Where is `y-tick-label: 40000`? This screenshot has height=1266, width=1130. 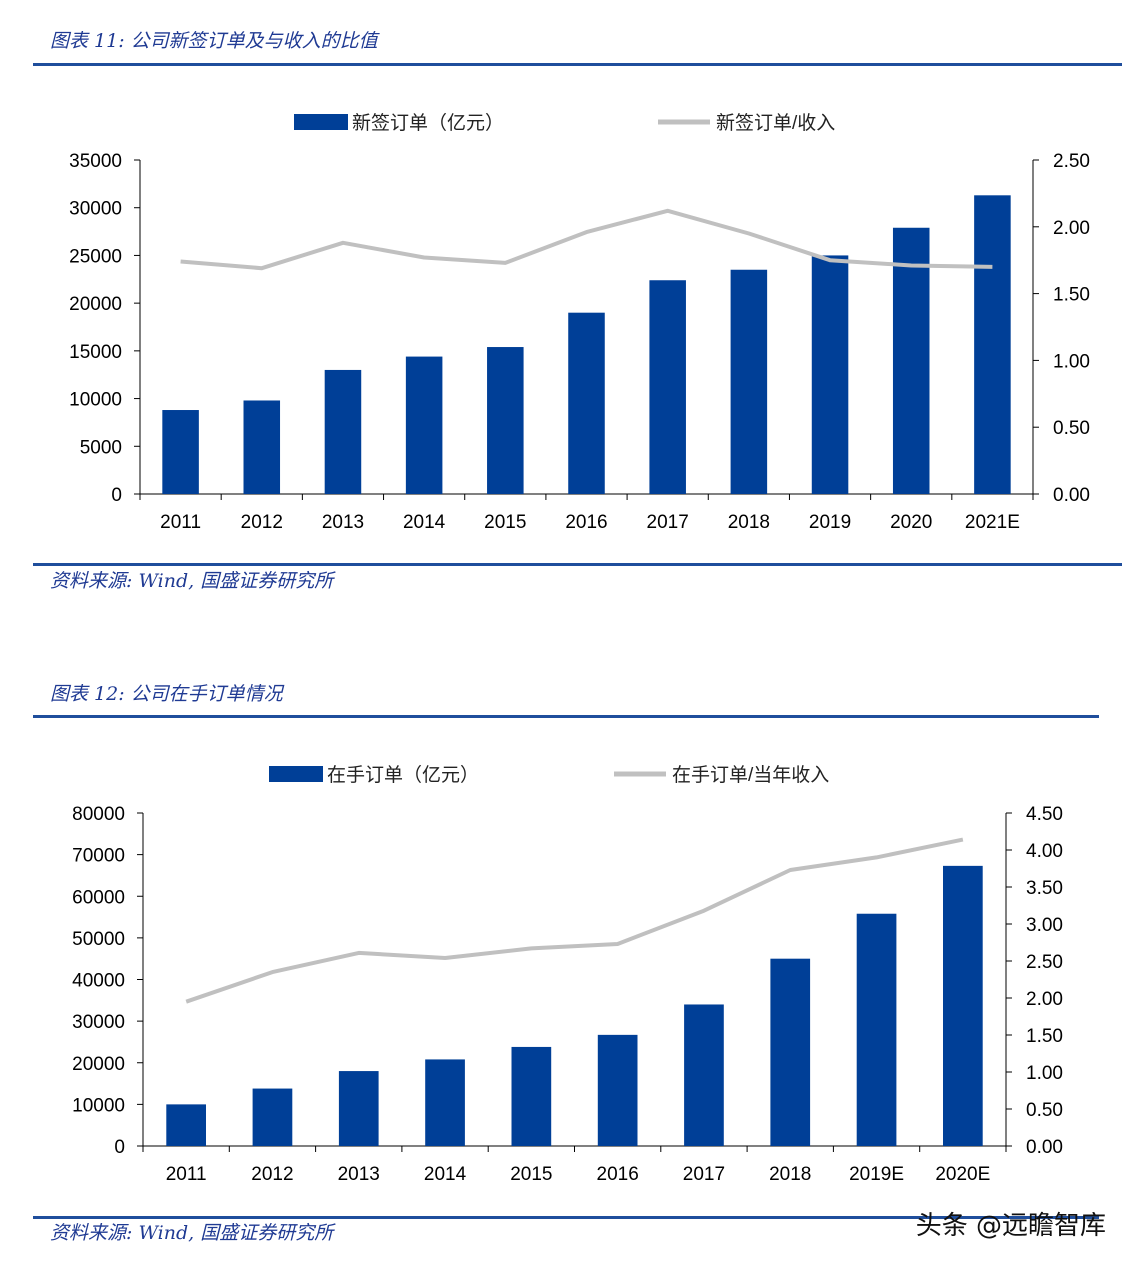 y-tick-label: 40000 is located at coordinates (98, 981).